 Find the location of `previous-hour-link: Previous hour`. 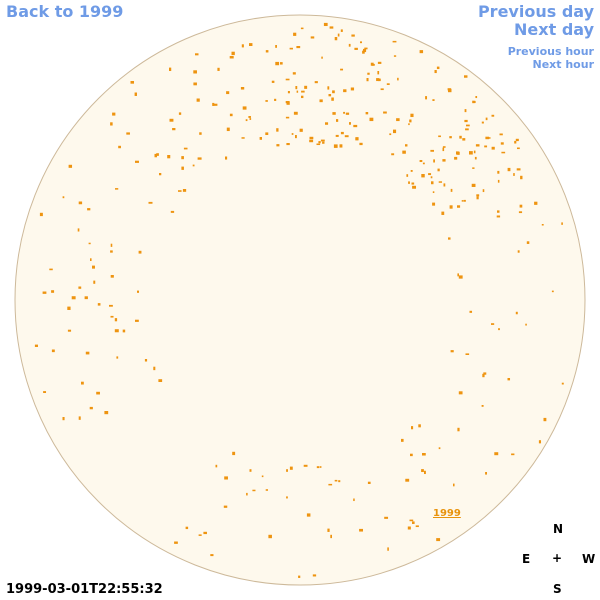

previous-hour-link: Previous hour is located at coordinates (550, 51).